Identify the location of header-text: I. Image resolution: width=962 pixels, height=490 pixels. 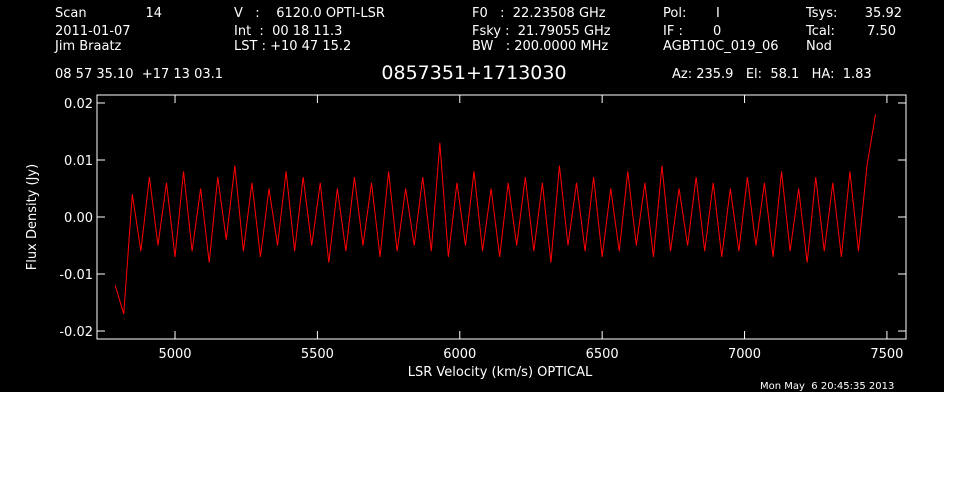
(718, 13).